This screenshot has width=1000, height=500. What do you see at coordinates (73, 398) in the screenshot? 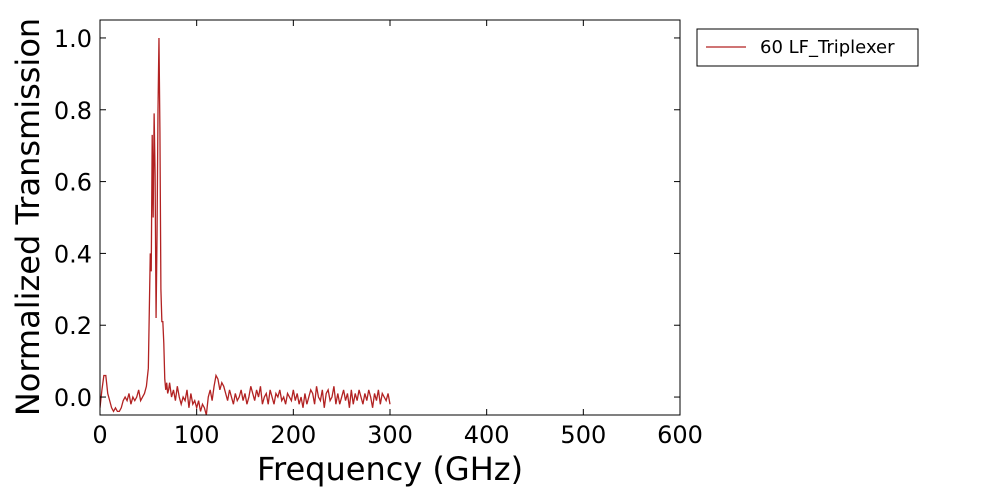
I see `y-tick-label: 0.0` at bounding box center [73, 398].